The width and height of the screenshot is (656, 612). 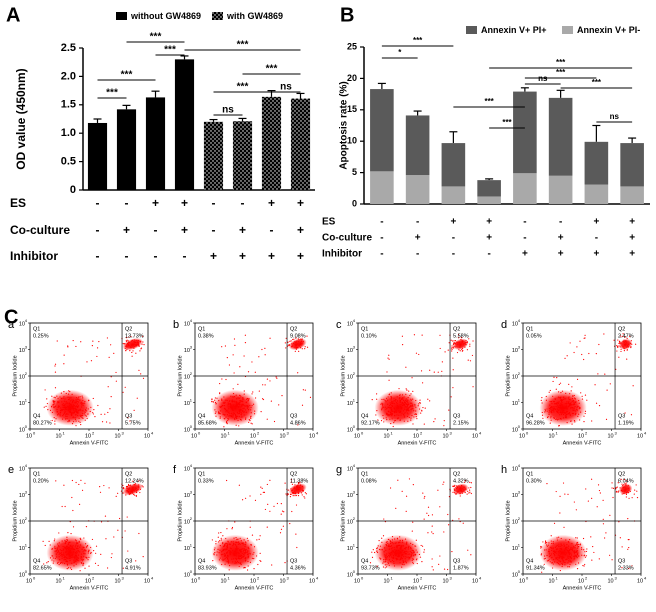 What do you see at coordinates (36, 416) in the screenshot?
I see `quadrant-name: Q4` at bounding box center [36, 416].